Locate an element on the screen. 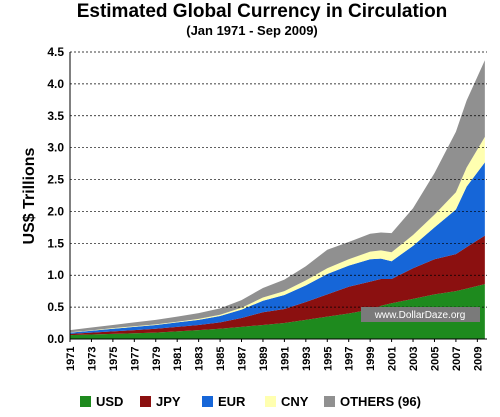 This screenshot has height=417, width=500. legend-swatch-eur is located at coordinates (207, 401).